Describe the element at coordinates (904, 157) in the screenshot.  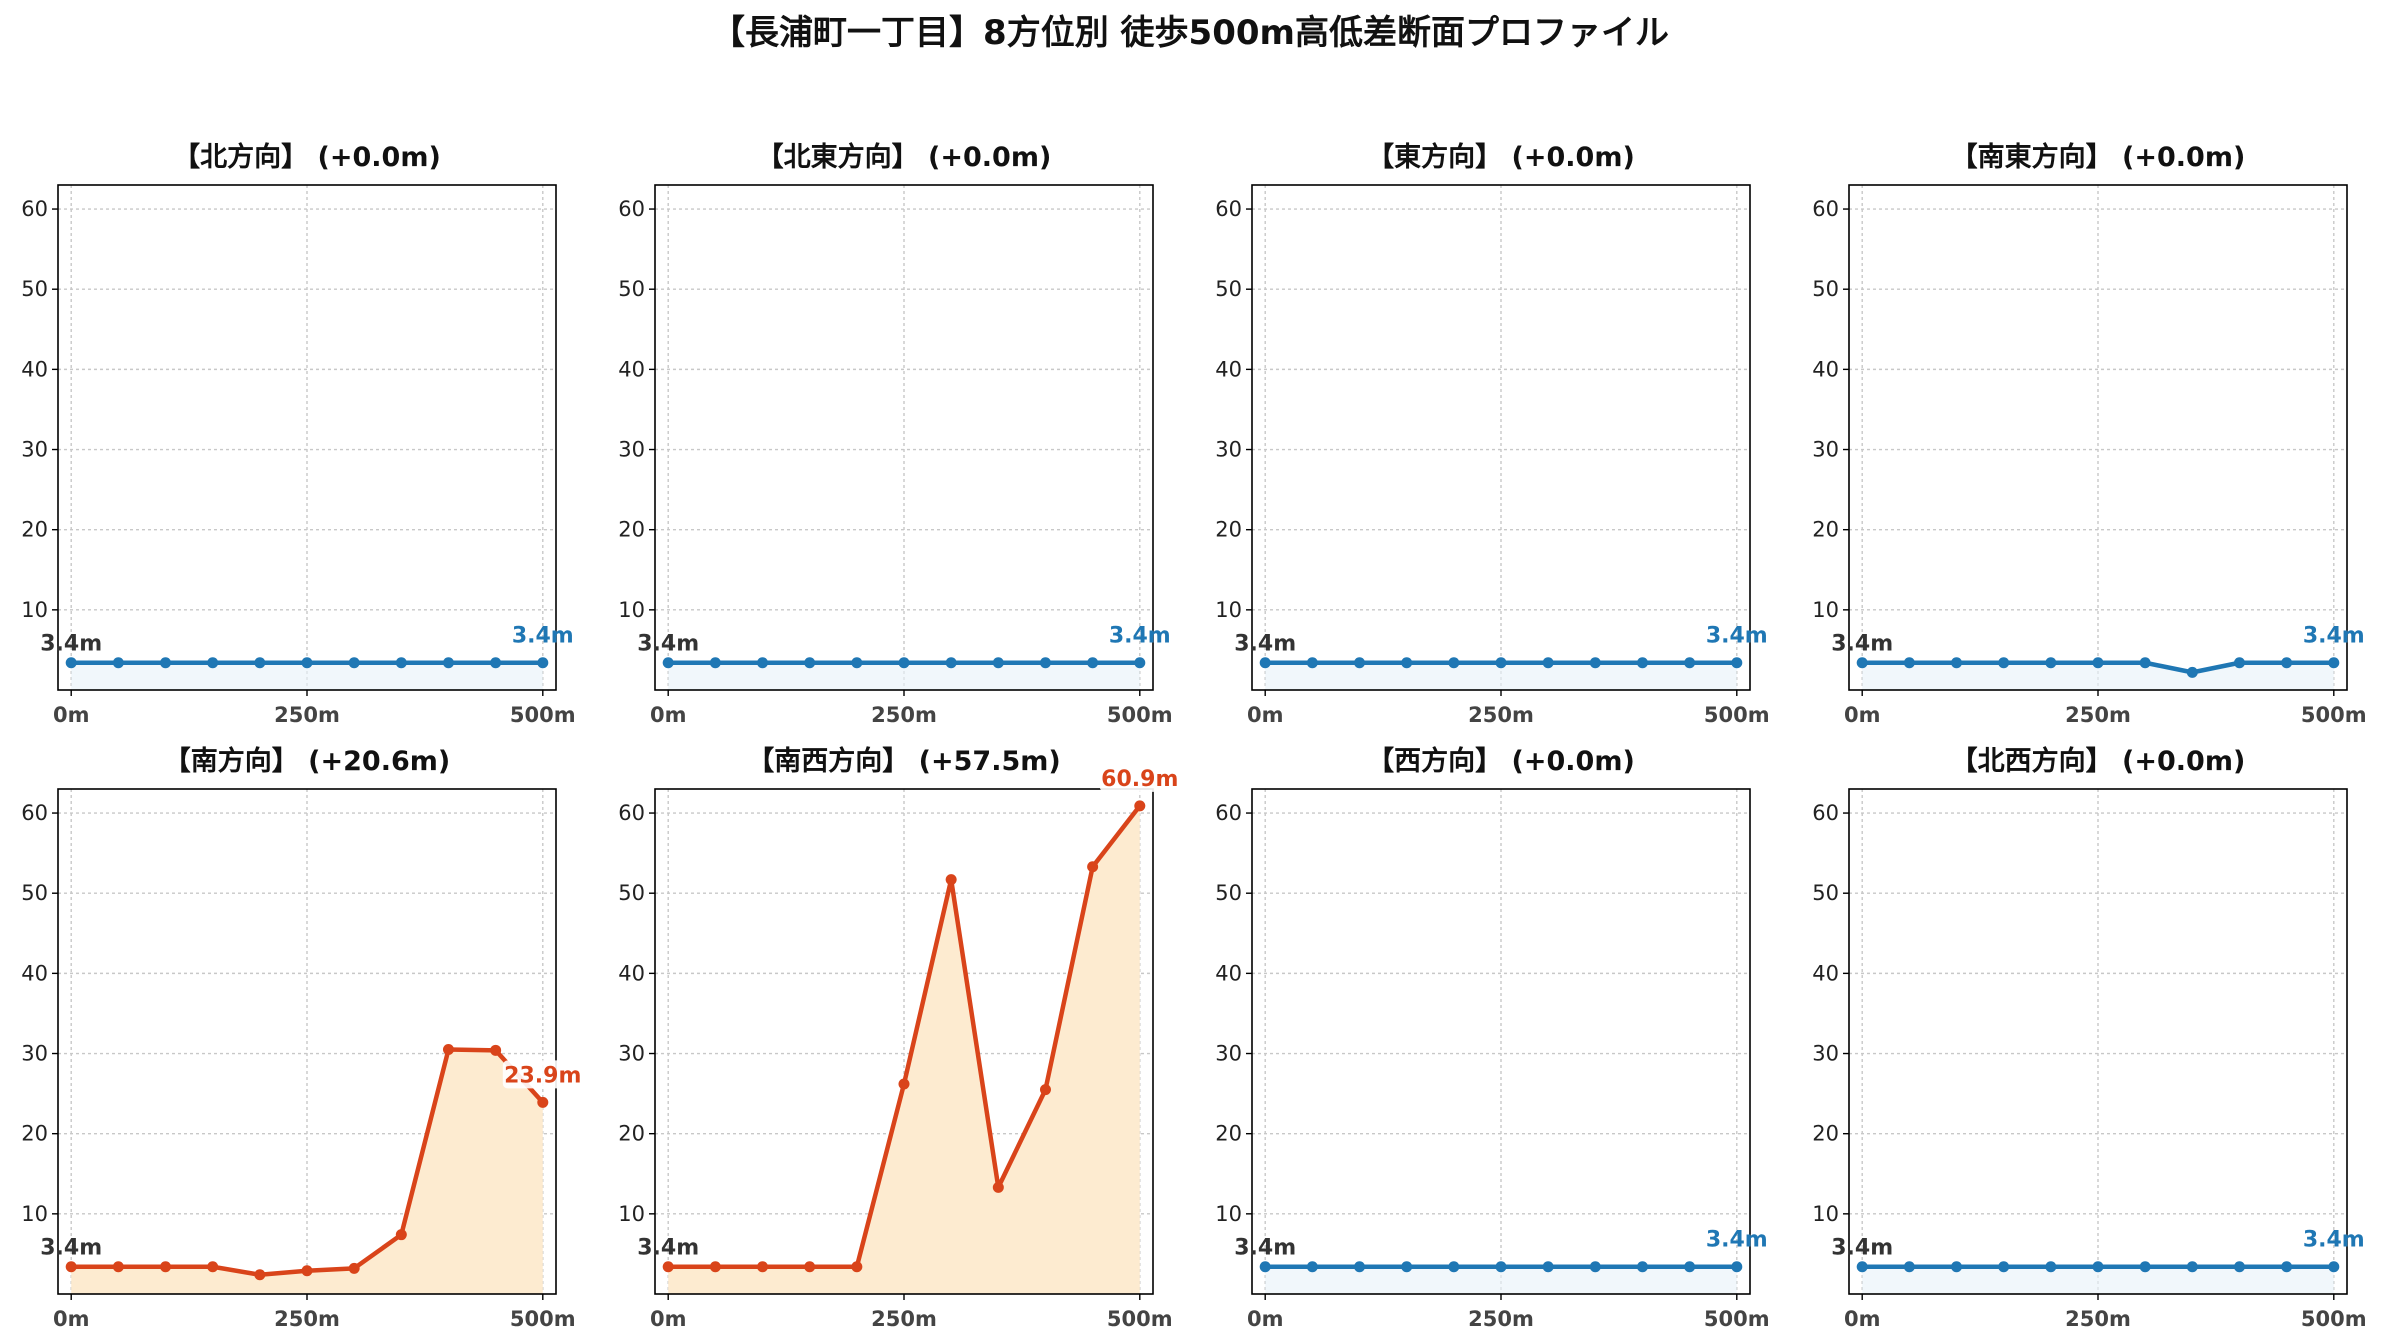
I see `panel-title: 【北東方向】 (+0.0m)` at that location.